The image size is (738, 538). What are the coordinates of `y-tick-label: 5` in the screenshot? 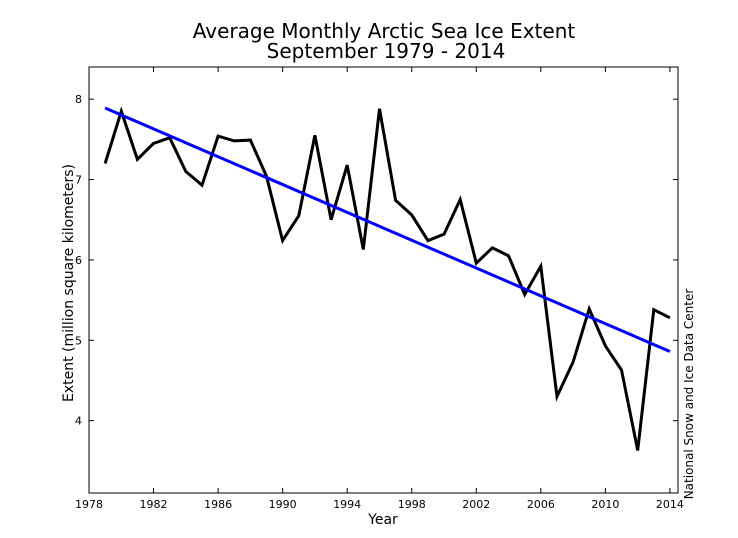 It's located at (78, 340).